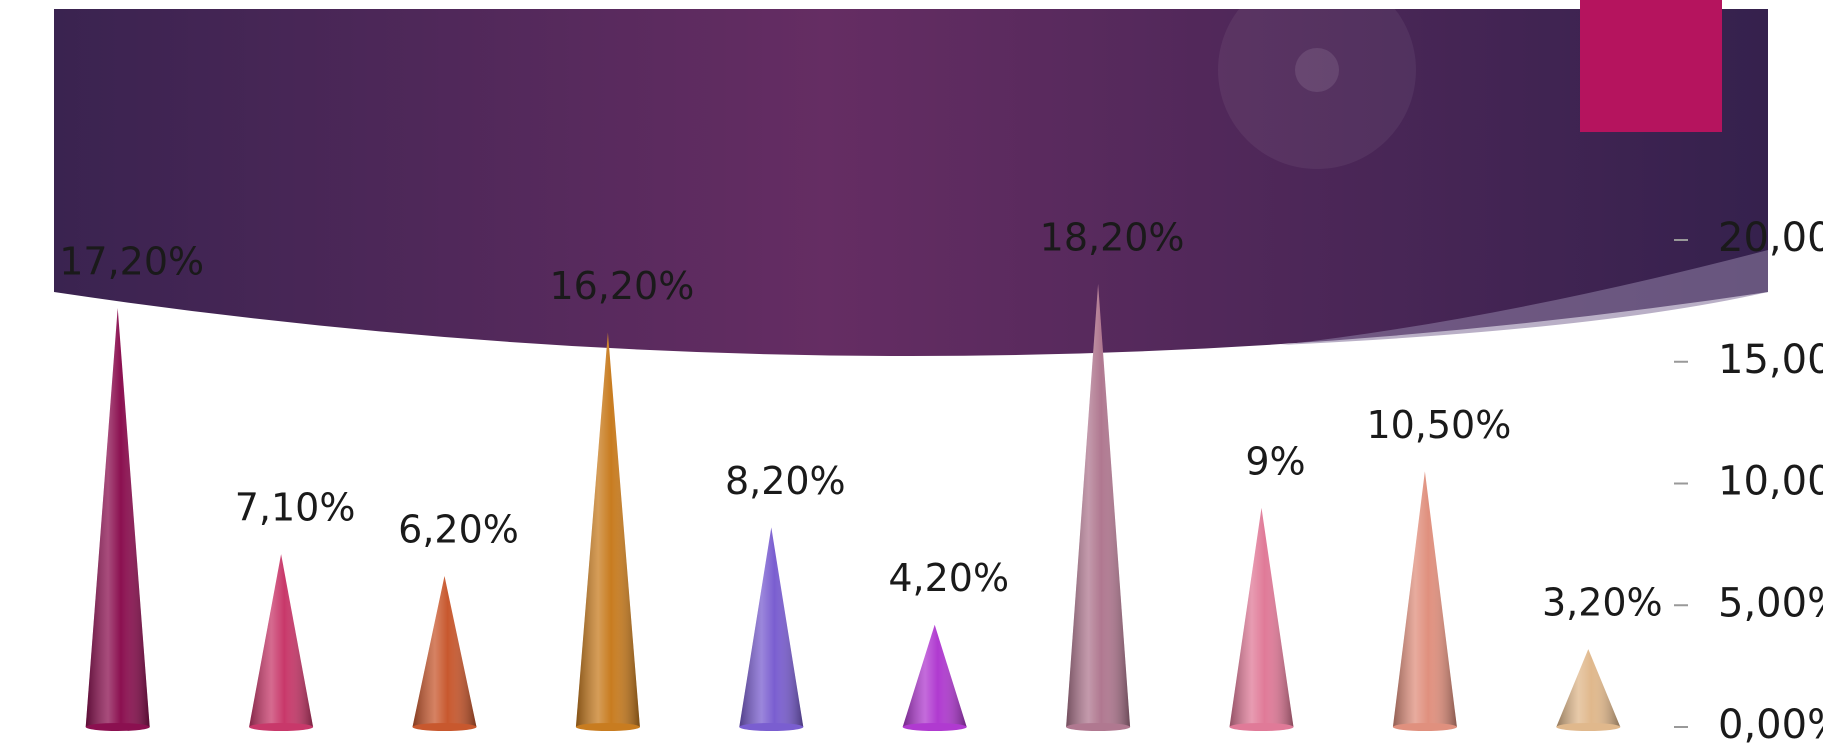 The image size is (1823, 750). I want to click on deco-circle, so click(1317, 84).